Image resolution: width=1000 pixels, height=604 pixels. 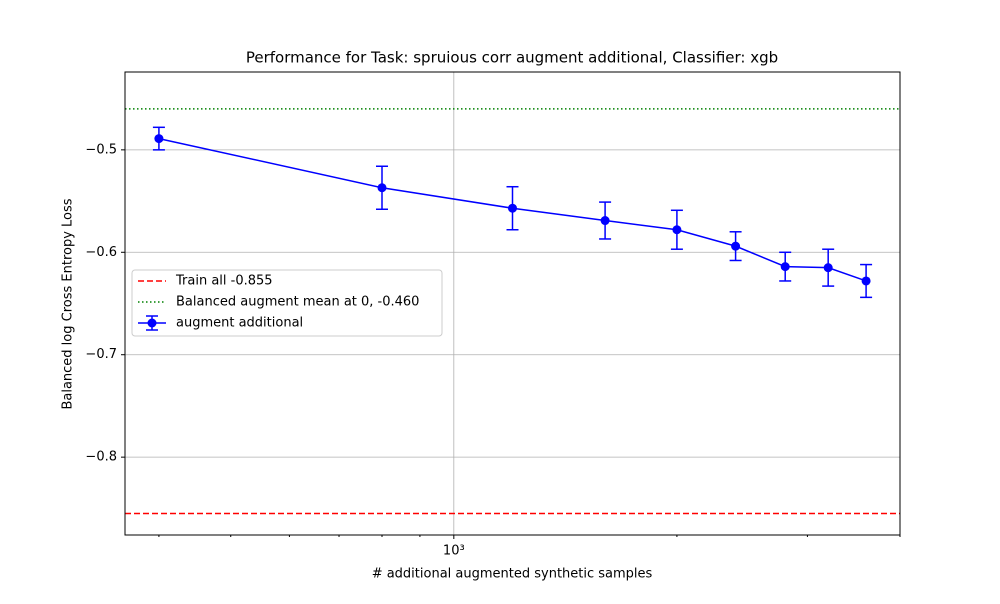 What do you see at coordinates (101, 457) in the screenshot?
I see `y-tick-label: −0.8` at bounding box center [101, 457].